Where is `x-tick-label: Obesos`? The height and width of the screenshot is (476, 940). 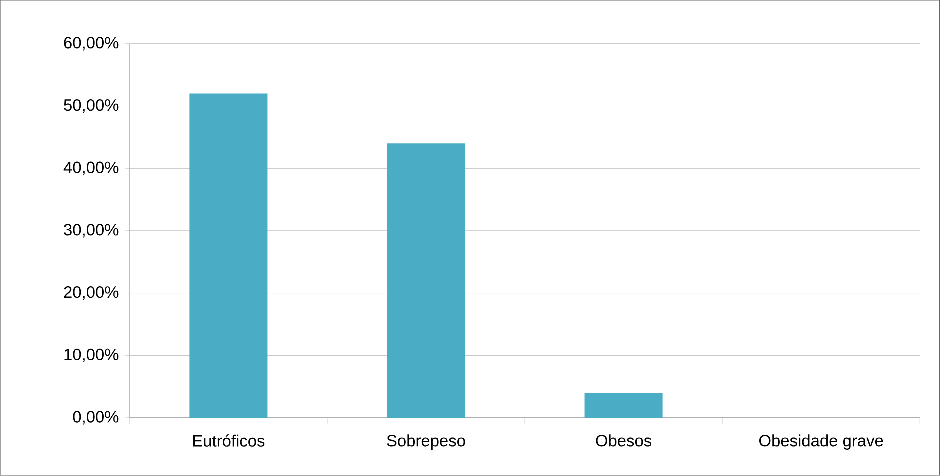 x-tick-label: Obesos is located at coordinates (624, 440).